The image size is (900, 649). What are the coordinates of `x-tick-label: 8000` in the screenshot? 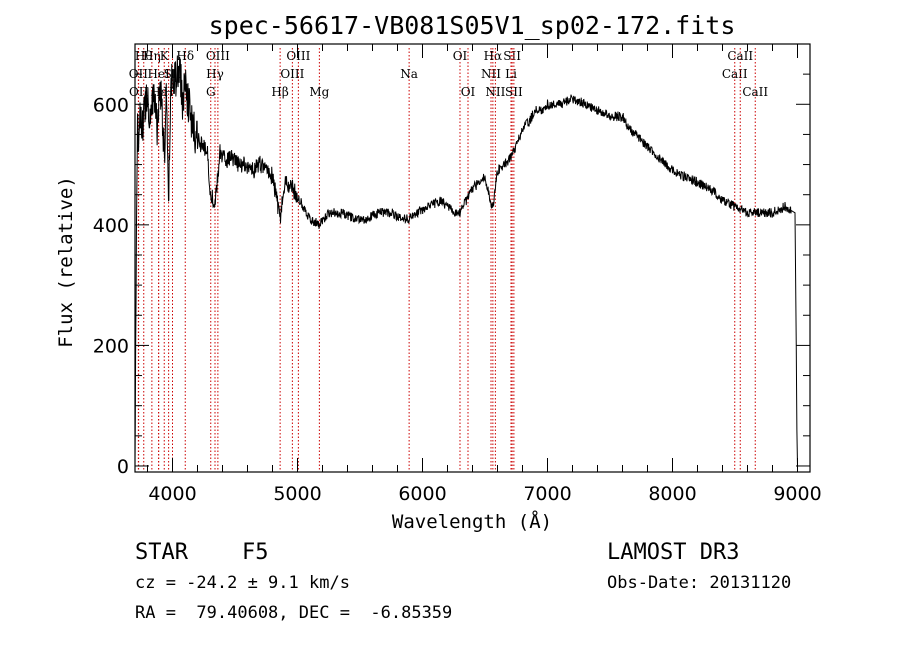 It's located at (672, 494).